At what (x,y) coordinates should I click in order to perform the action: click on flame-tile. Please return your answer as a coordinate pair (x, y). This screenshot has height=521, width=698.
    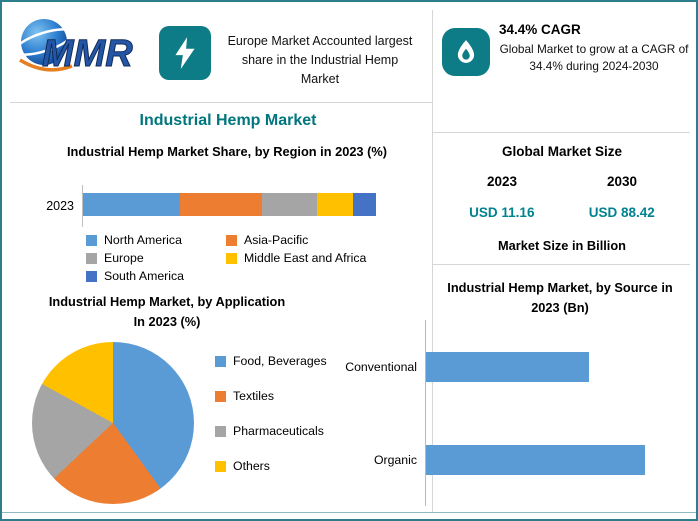
    Looking at the image, I should click on (466, 52).